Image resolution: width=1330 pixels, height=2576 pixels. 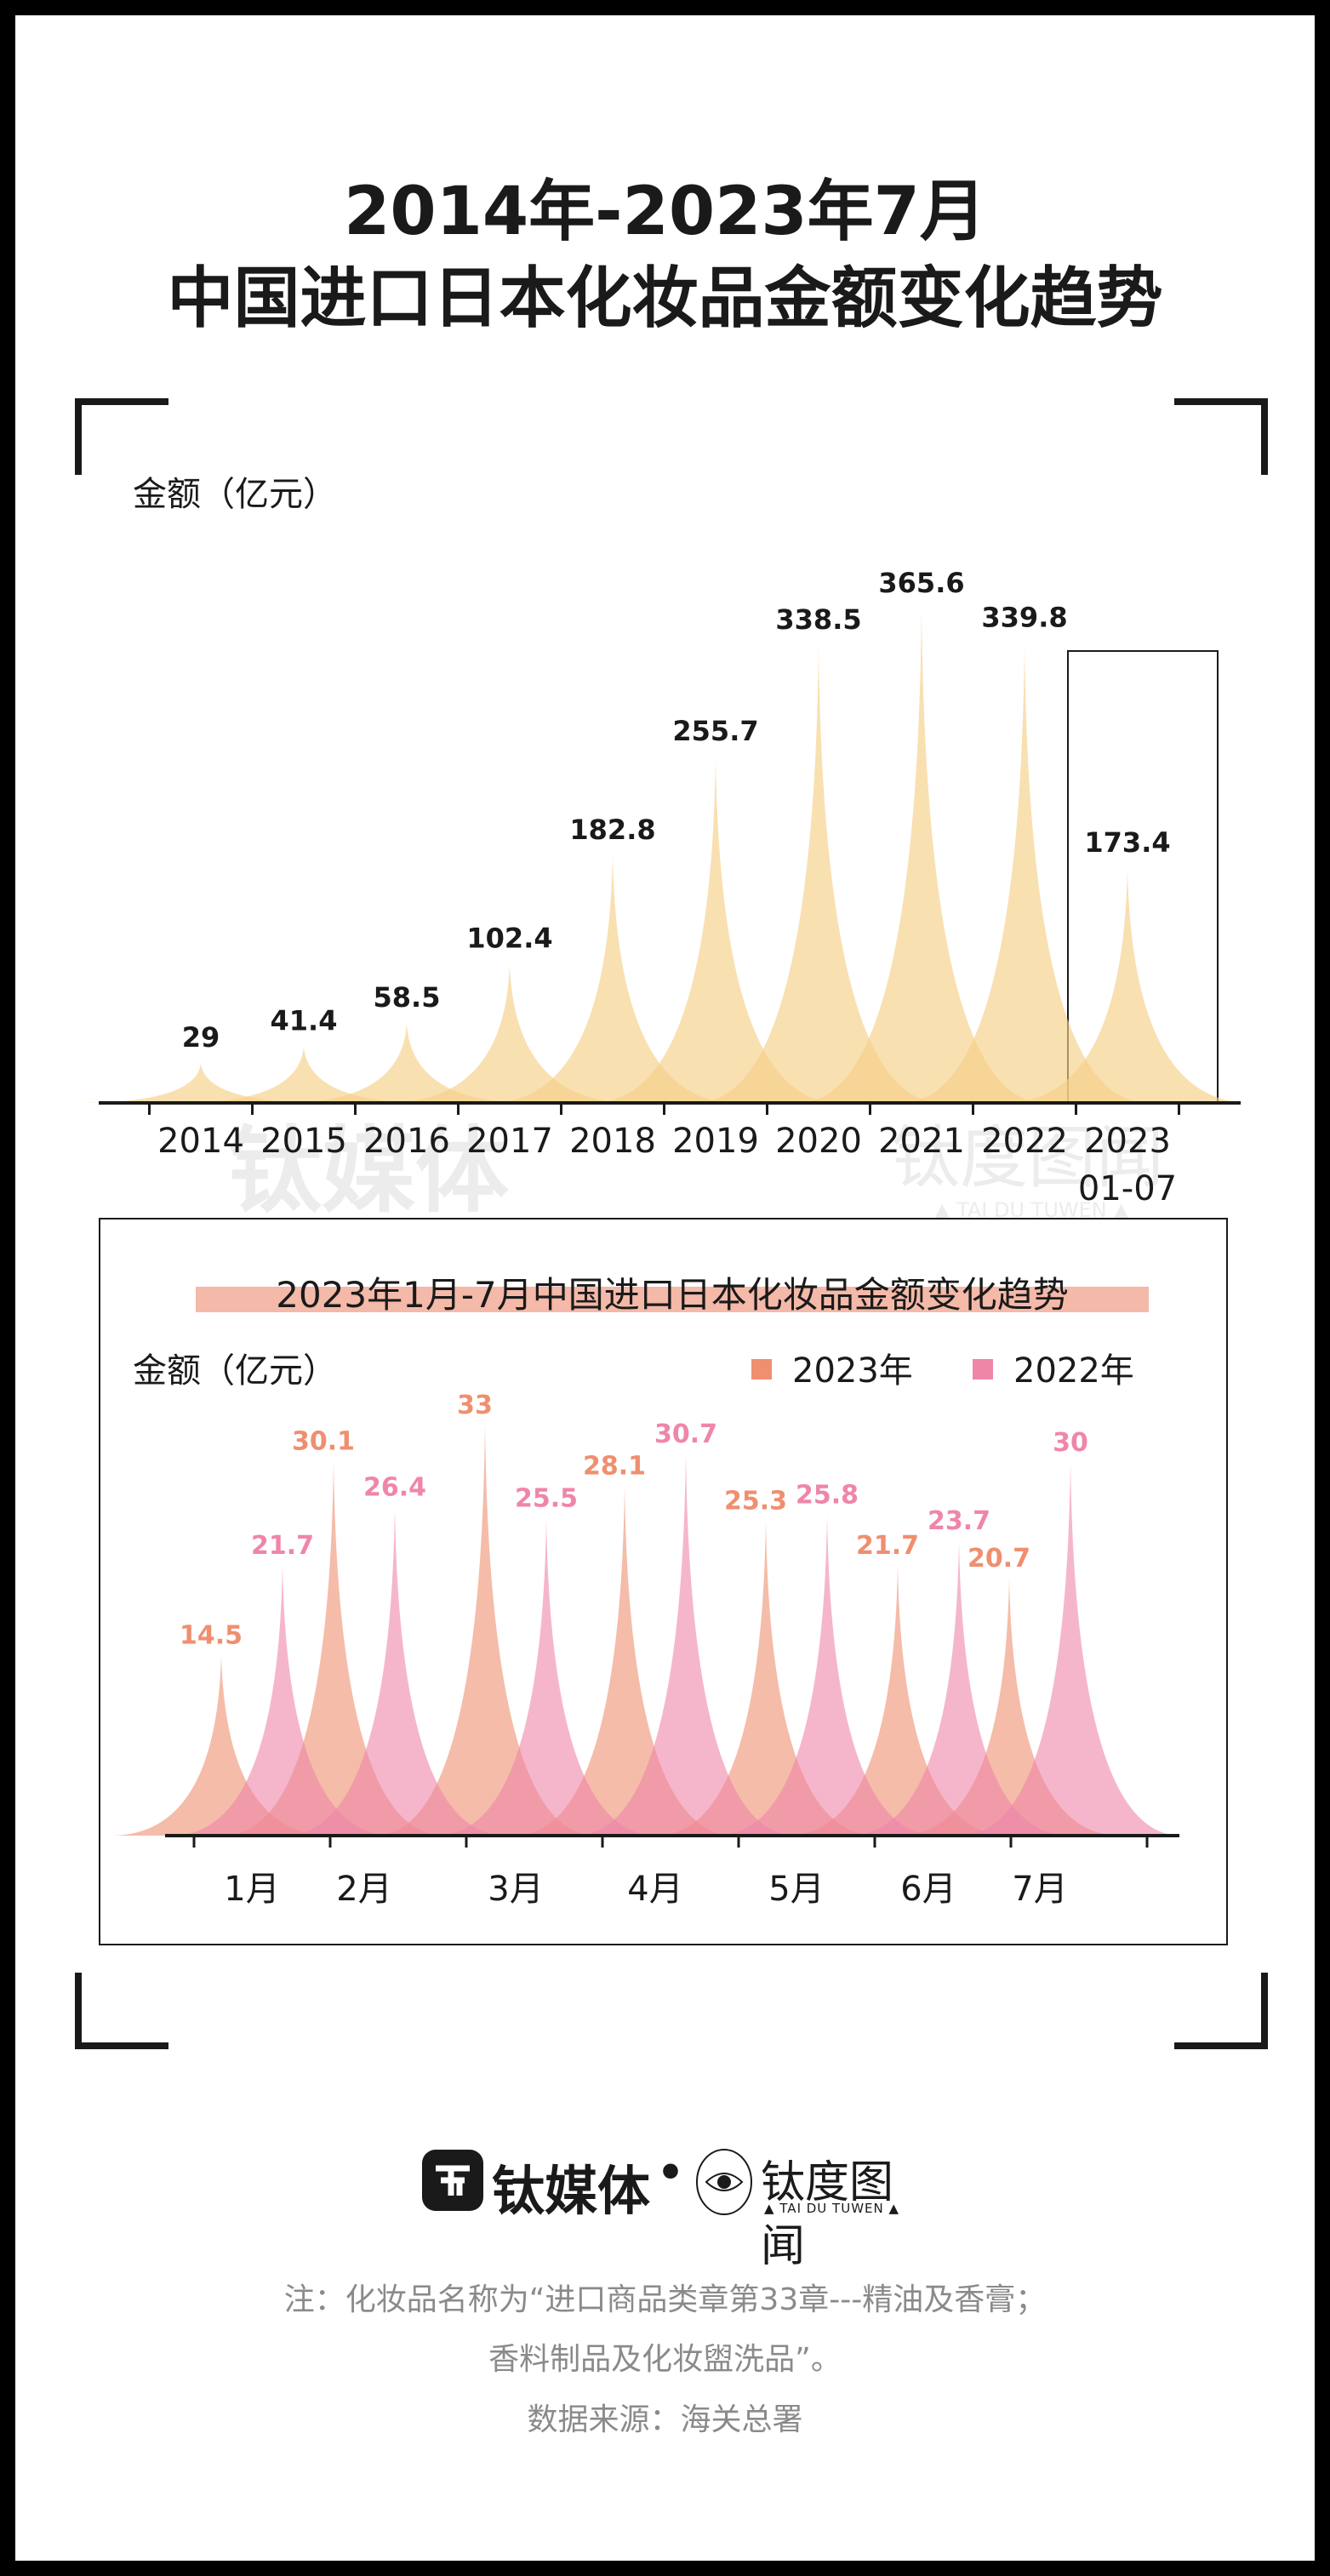 I want to click on data-label-2023年: 30.1, so click(x=323, y=1442).